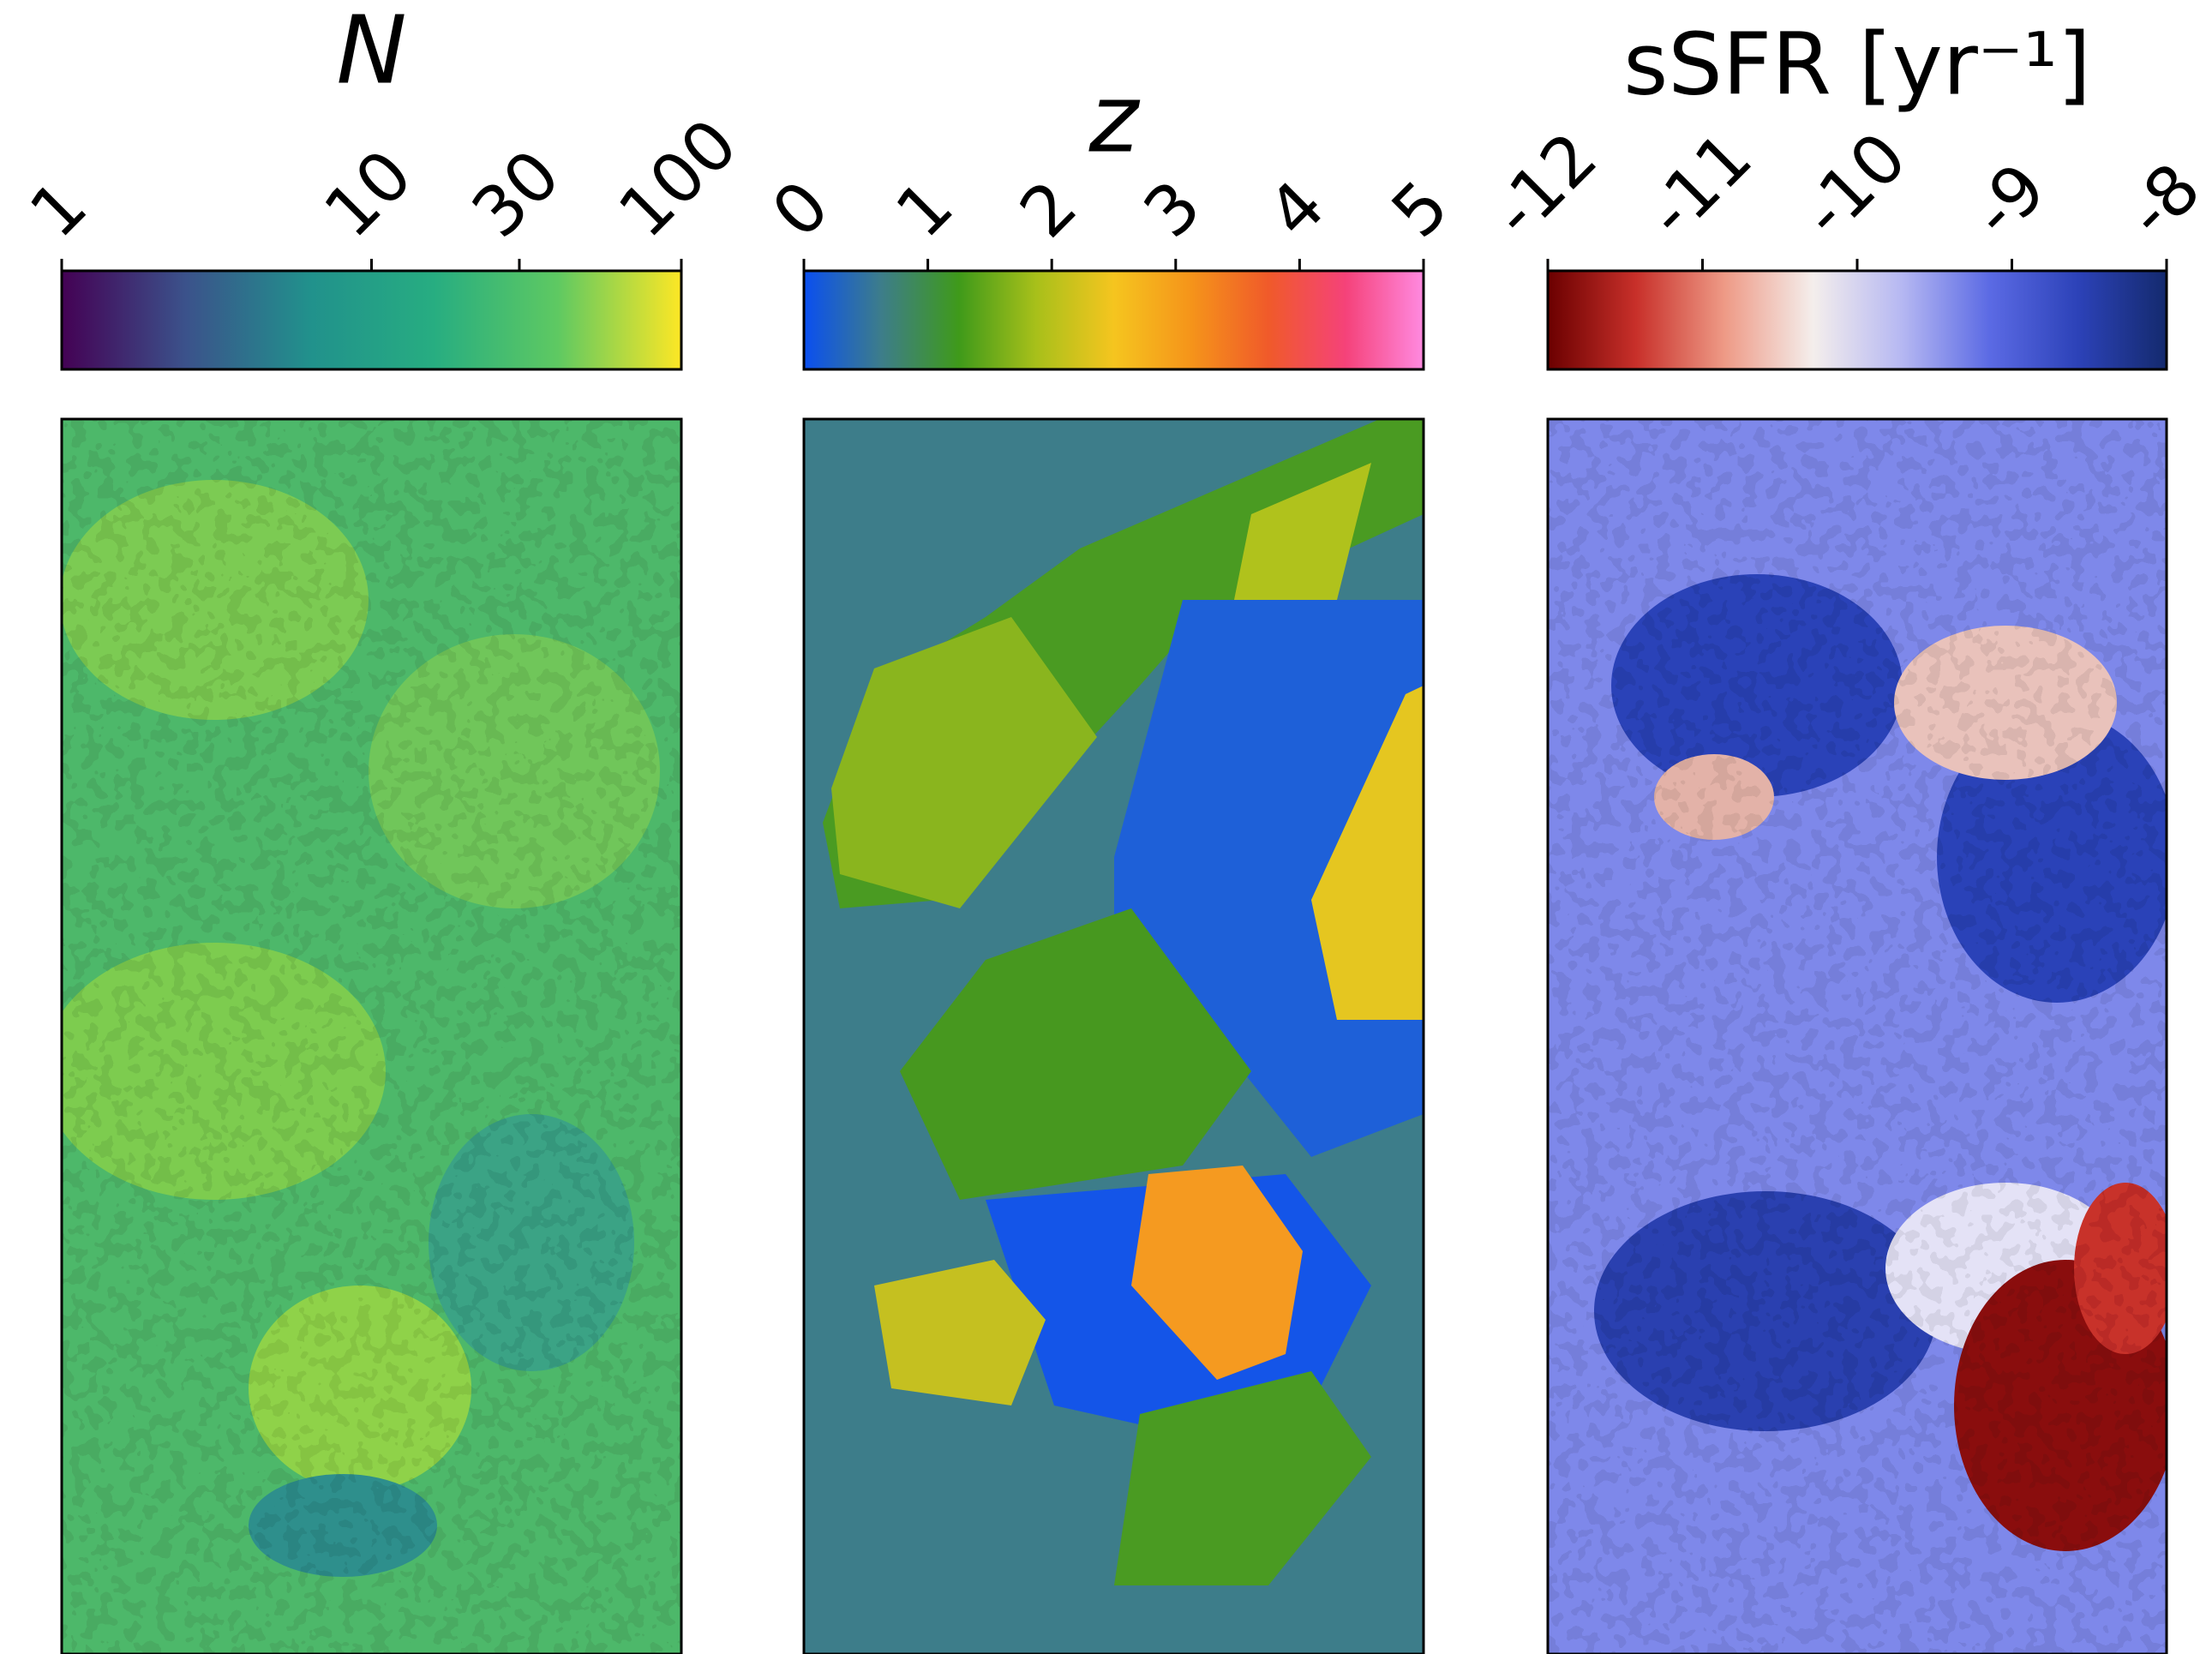  What do you see at coordinates (2009, 200) in the screenshot?
I see `tick-label: -9` at bounding box center [2009, 200].